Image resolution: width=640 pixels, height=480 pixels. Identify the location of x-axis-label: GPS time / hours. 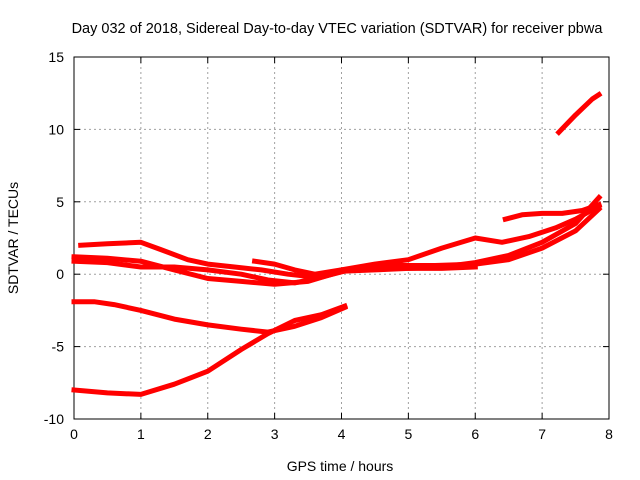
(340, 466).